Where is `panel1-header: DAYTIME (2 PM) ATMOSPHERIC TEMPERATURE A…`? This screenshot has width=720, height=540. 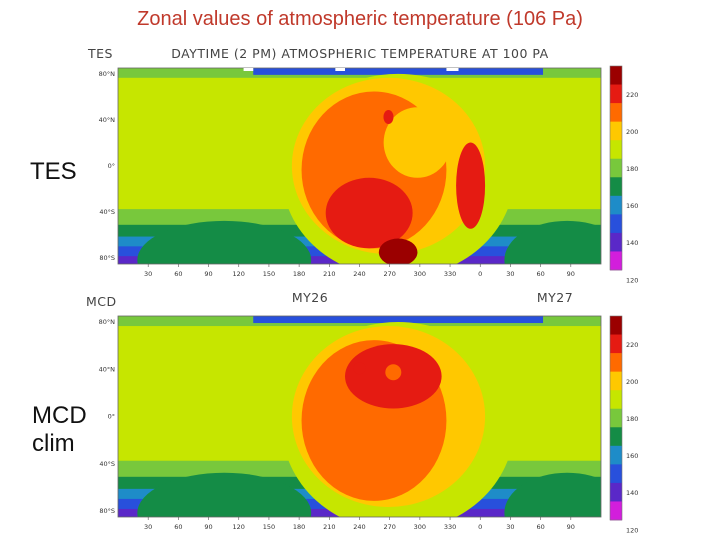
panel1-header: DAYTIME (2 PM) ATMOSPHERIC TEMPERATURE A… is located at coordinates (359, 53).